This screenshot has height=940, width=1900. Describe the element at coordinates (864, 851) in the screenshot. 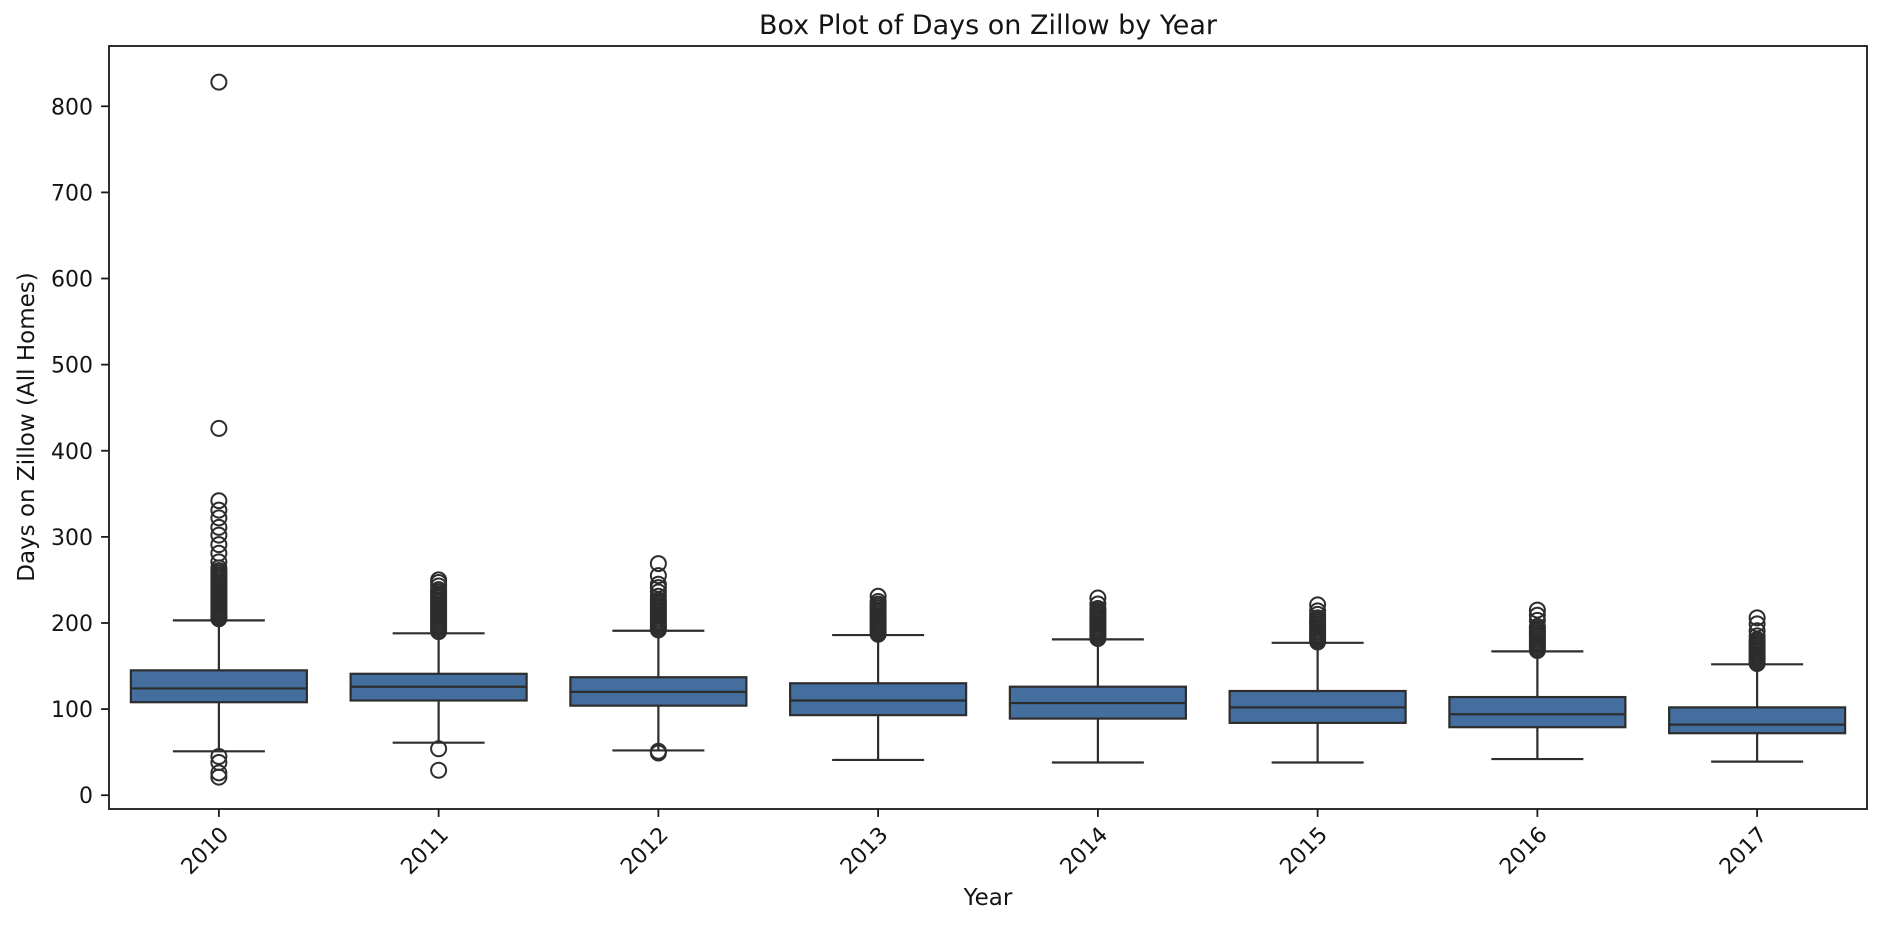

I see `x-tick-label: 2013` at that location.